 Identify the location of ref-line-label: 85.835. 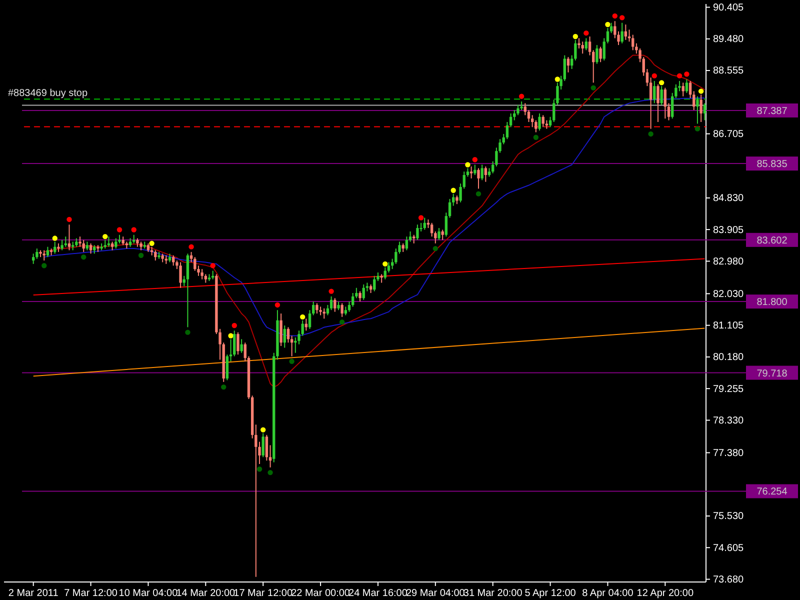
(772, 164).